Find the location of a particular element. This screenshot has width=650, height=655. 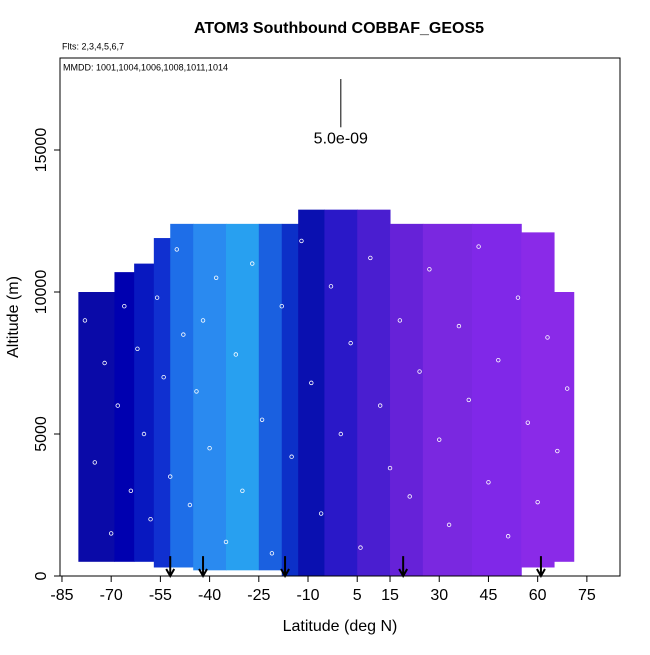

x-tick-label: -85 is located at coordinates (61, 595).